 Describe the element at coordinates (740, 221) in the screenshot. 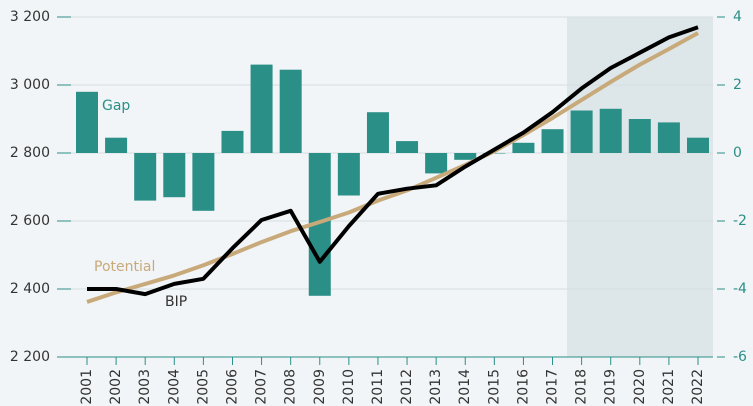

I see `y2-tick-label: -2` at that location.